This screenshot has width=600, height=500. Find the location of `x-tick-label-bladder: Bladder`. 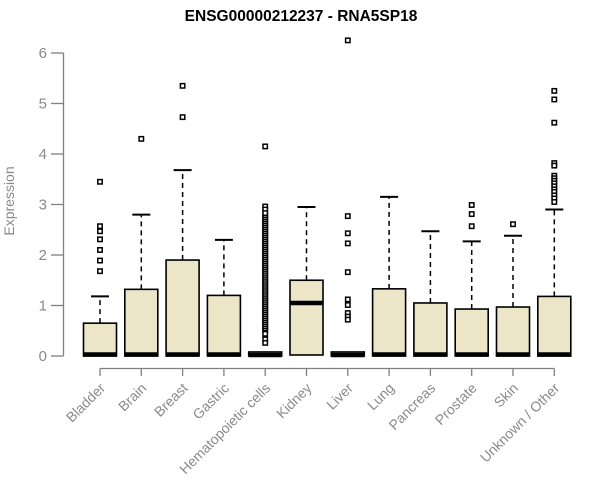

x-tick-label-bladder: Bladder is located at coordinates (86, 403).